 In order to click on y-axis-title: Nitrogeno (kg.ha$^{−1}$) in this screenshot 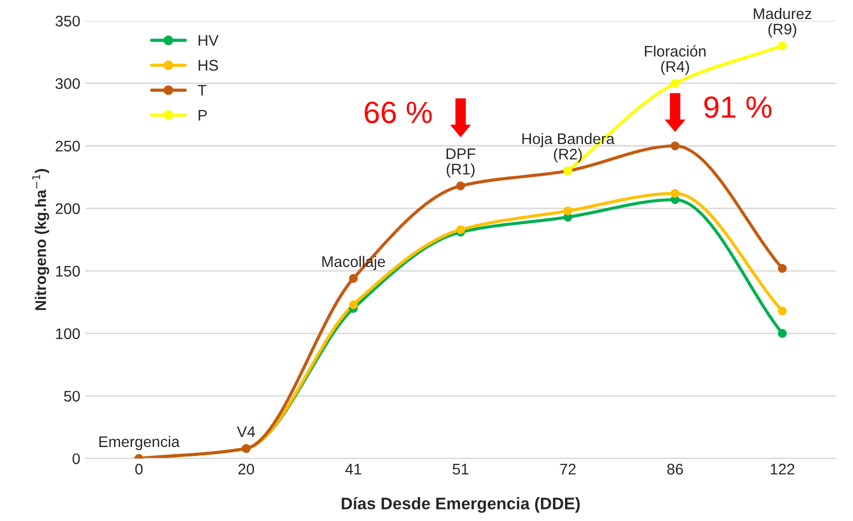, I will do `click(41, 239)`.